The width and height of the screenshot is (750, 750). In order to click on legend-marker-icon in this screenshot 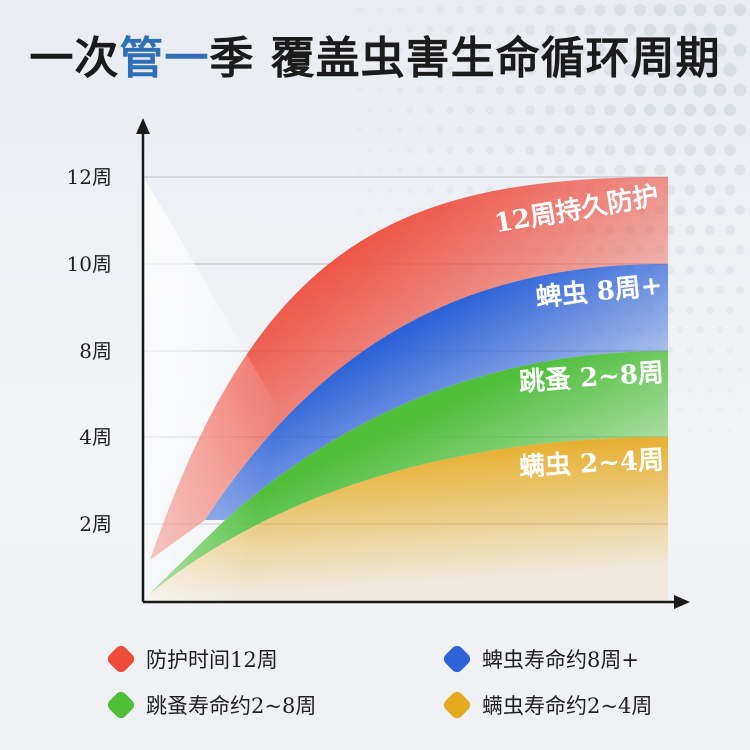, I will do `click(121, 705)`.